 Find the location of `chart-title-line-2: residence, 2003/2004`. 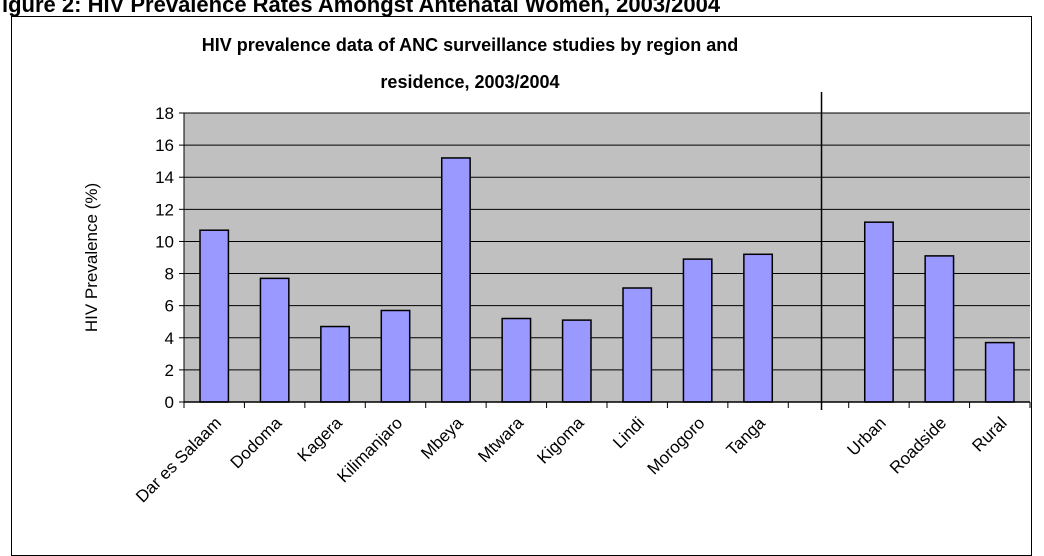

chart-title-line-2: residence, 2003/2004 is located at coordinates (470, 82).